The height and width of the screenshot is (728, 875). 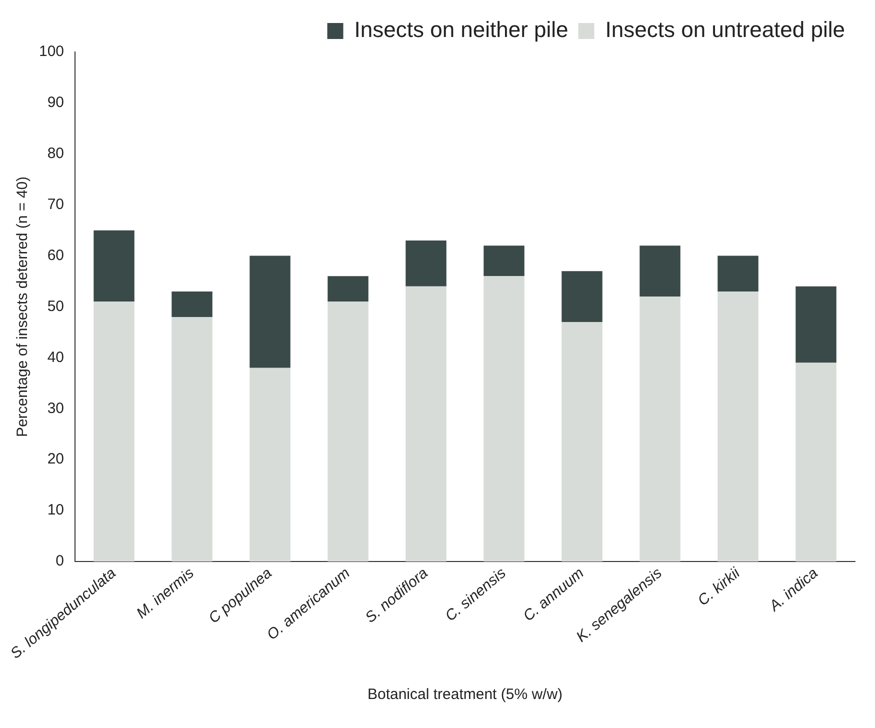 I want to click on legend-label: Insects on untreated pile, so click(x=725, y=29).